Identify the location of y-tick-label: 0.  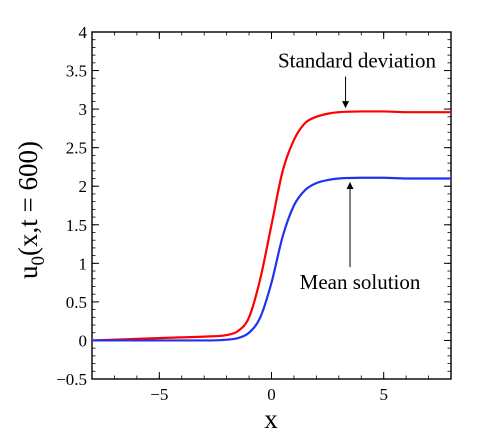
(83, 340).